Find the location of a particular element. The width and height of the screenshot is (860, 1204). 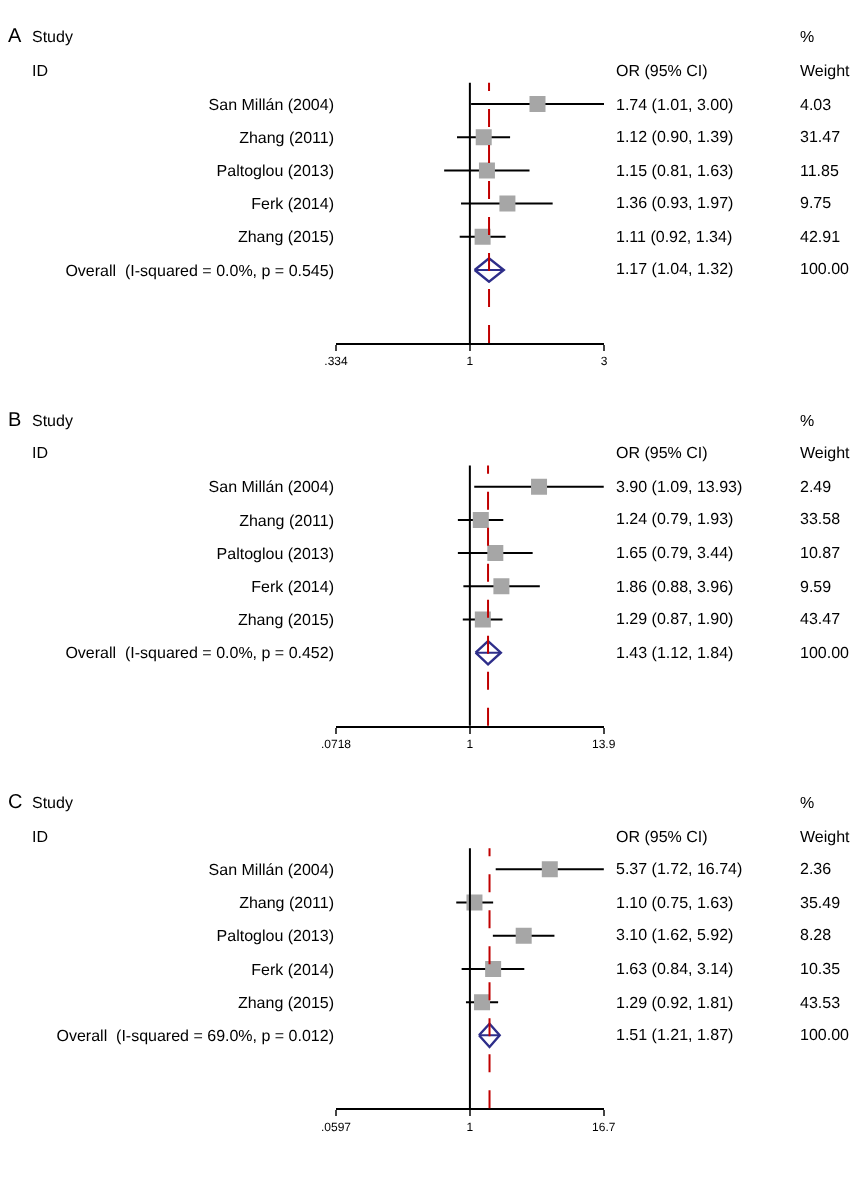

text: 3.10 (1.62, 5.92) is located at coordinates (675, 935).